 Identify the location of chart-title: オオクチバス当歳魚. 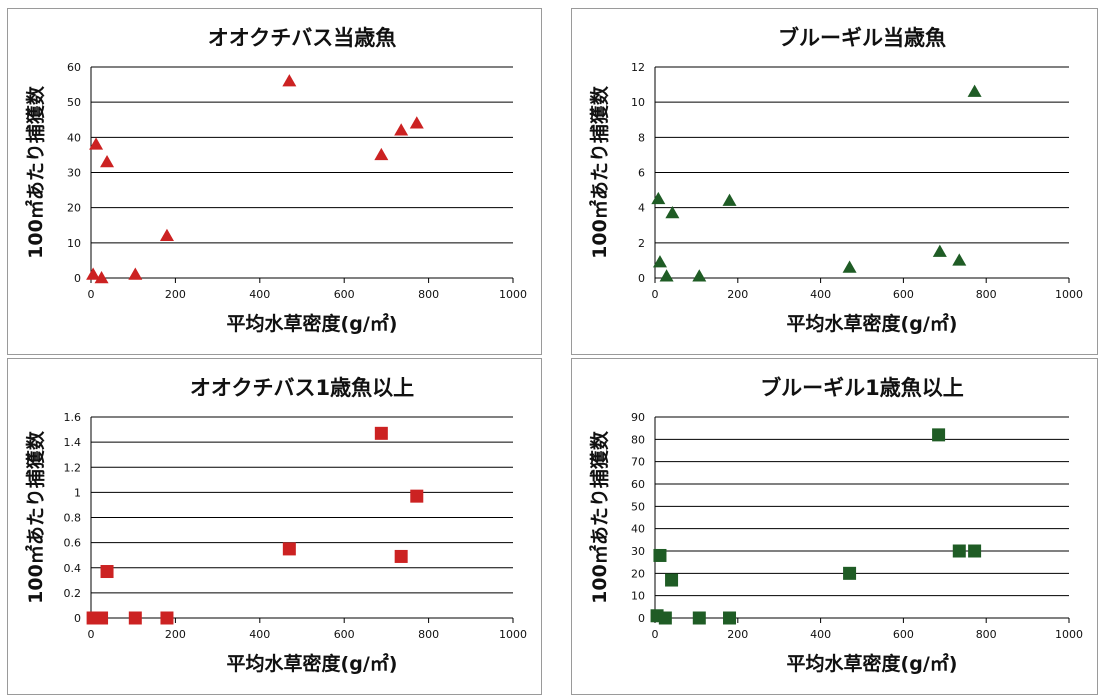
(302, 38).